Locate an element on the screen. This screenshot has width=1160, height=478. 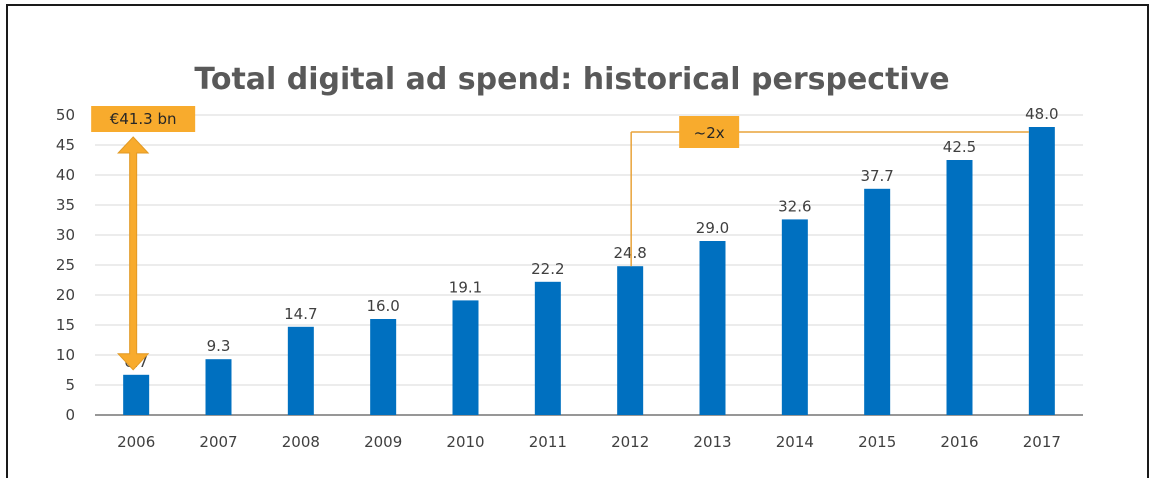
y-tick-label: 25 is located at coordinates (65, 265).